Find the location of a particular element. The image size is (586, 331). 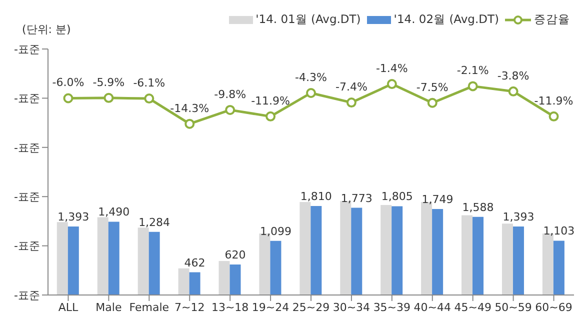

data-label: -2.1% is located at coordinates (472, 71).